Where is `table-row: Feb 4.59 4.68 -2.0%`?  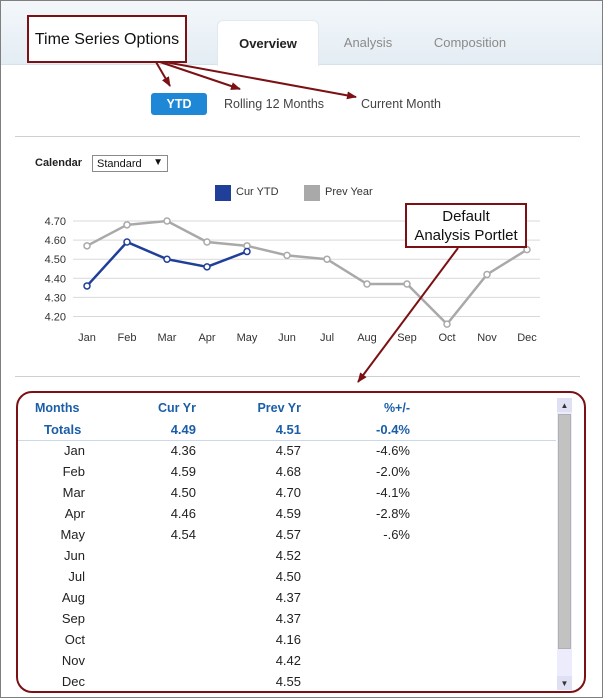
table-row: Feb 4.59 4.68 -2.0% is located at coordinates (287, 471).